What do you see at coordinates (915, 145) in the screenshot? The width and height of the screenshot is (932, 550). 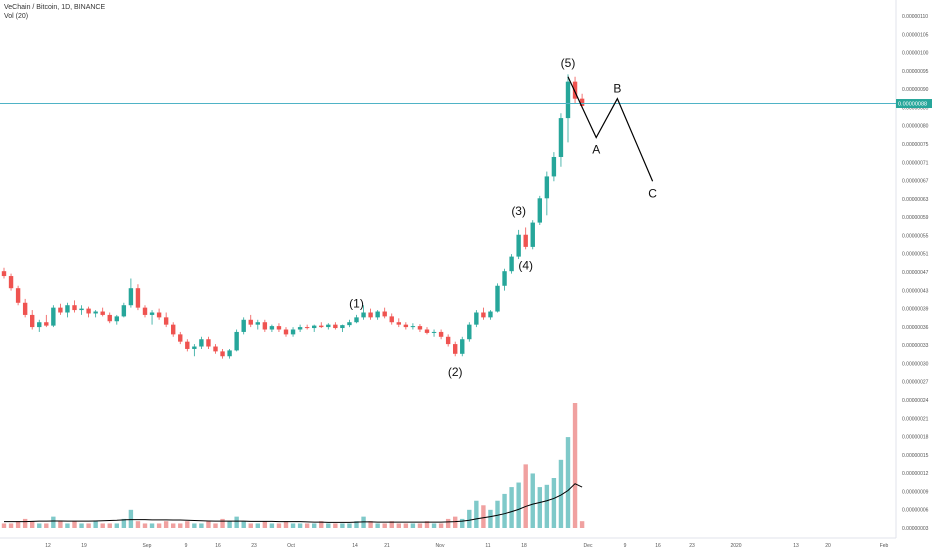 I see `price-tick-label: 0.00000075` at bounding box center [915, 145].